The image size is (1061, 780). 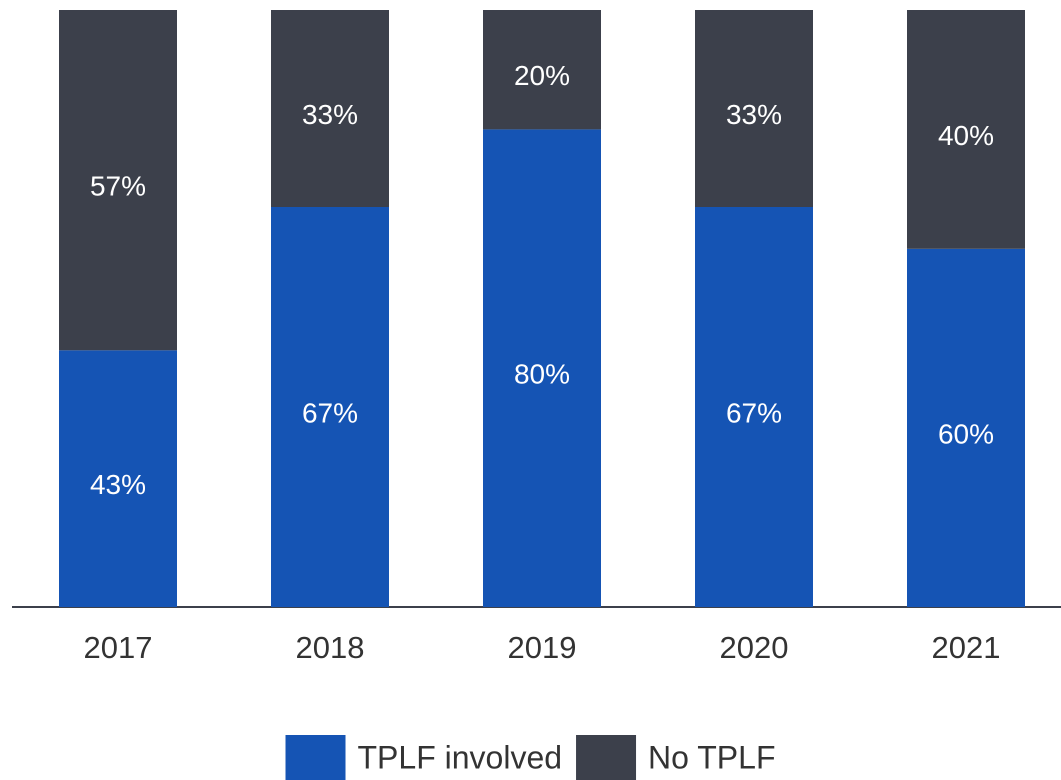 What do you see at coordinates (966, 135) in the screenshot?
I see `data-label: 40%` at bounding box center [966, 135].